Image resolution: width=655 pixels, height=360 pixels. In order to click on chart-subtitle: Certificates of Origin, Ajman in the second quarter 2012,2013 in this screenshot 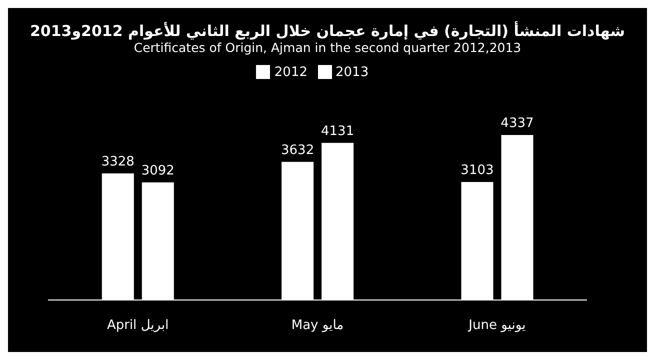, I will do `click(327, 47)`.